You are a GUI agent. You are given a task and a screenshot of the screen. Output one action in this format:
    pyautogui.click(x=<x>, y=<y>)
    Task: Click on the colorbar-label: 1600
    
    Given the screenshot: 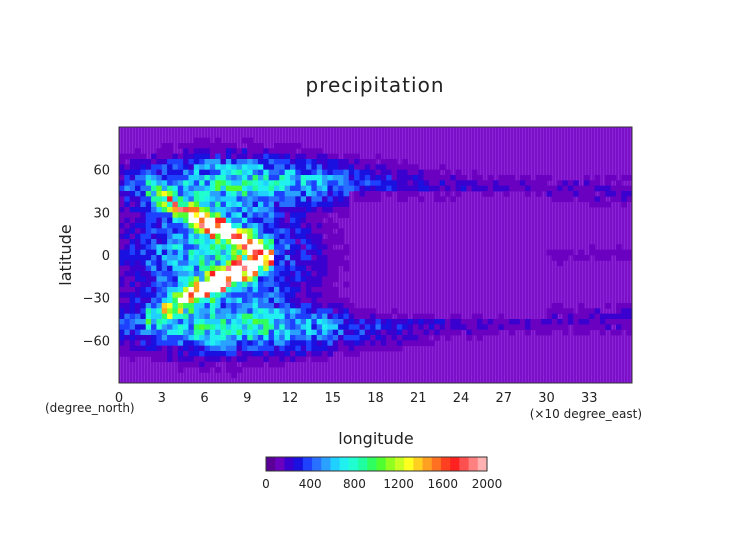 What is the action you would take?
    pyautogui.click(x=443, y=484)
    